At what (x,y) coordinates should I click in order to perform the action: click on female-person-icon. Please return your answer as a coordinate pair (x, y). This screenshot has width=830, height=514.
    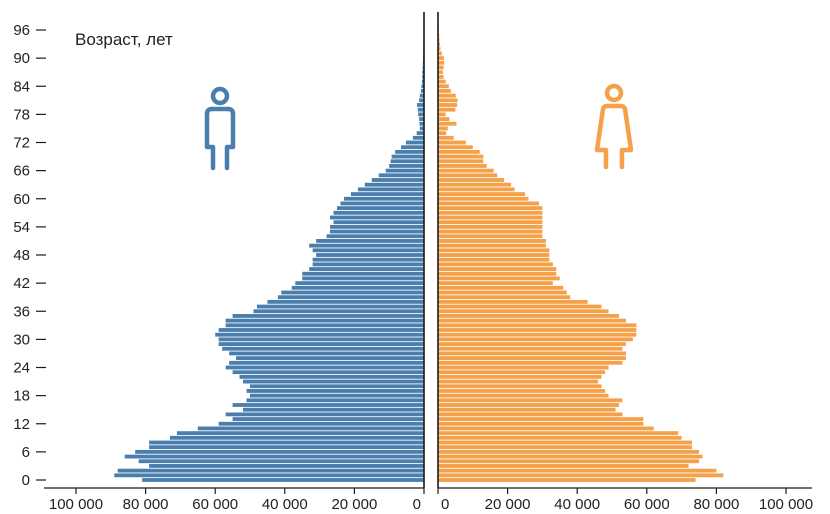
    Looking at the image, I should click on (614, 126).